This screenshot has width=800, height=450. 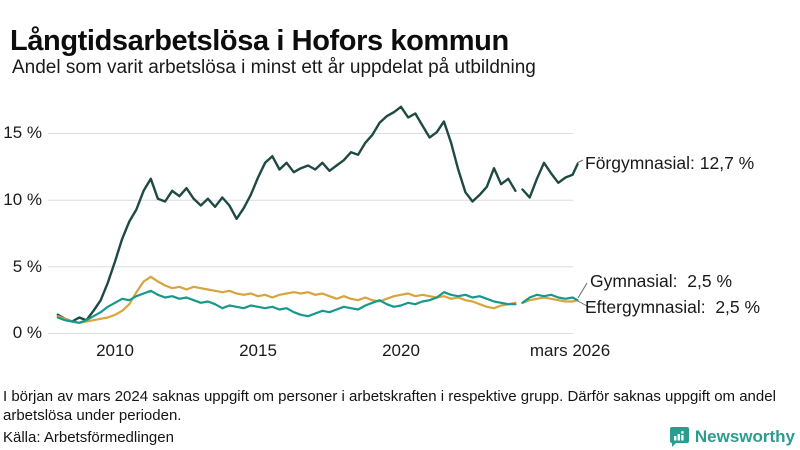 I want to click on y-tick-5: 5 %, so click(x=27, y=266).